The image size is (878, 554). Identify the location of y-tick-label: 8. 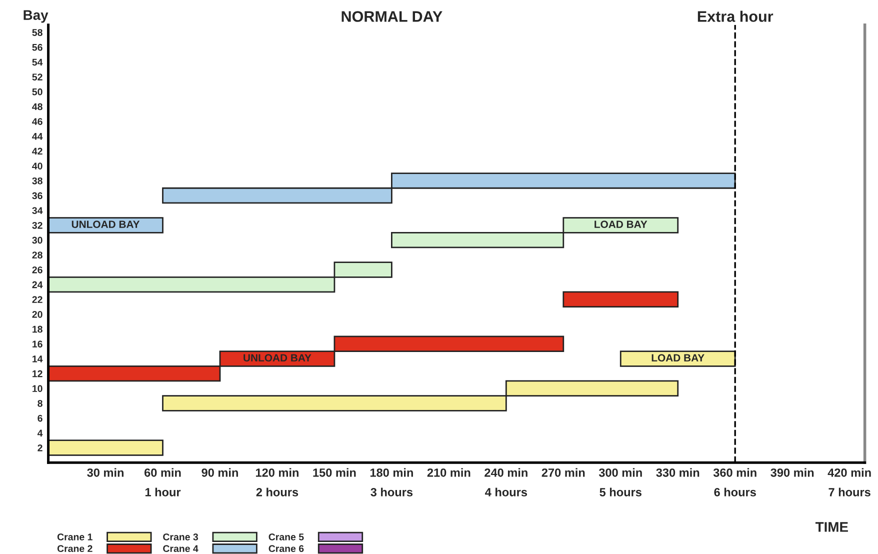
(40, 403).